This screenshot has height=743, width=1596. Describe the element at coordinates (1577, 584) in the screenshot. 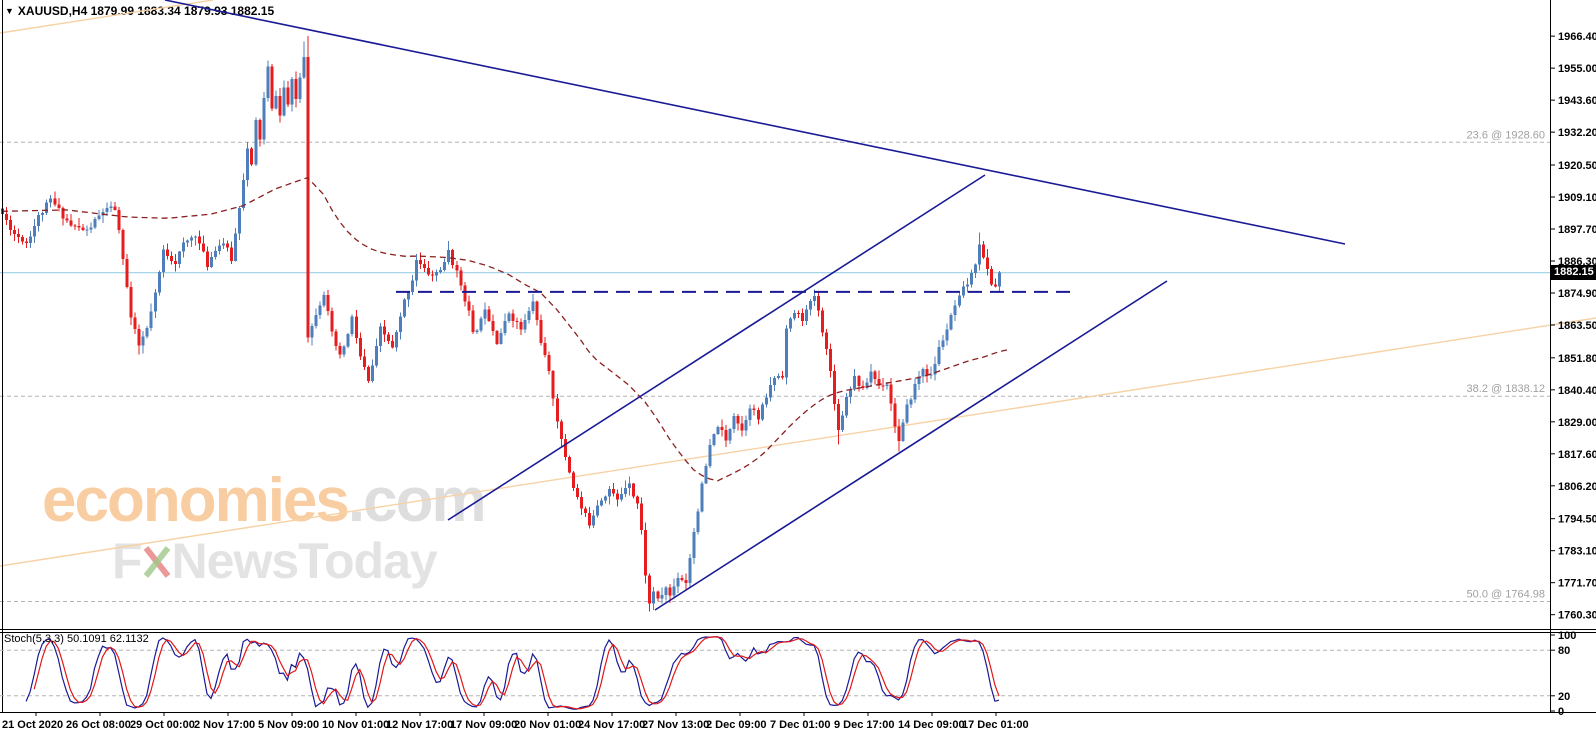

I see `price-tick-label: 1771.70` at that location.